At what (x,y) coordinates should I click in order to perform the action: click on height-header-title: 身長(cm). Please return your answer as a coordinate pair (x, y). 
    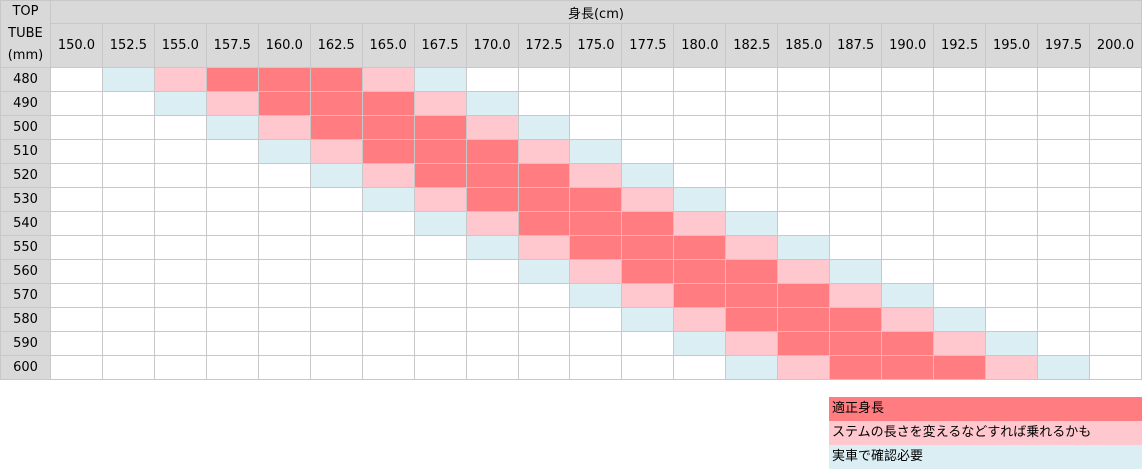
    Looking at the image, I should click on (595, 12).